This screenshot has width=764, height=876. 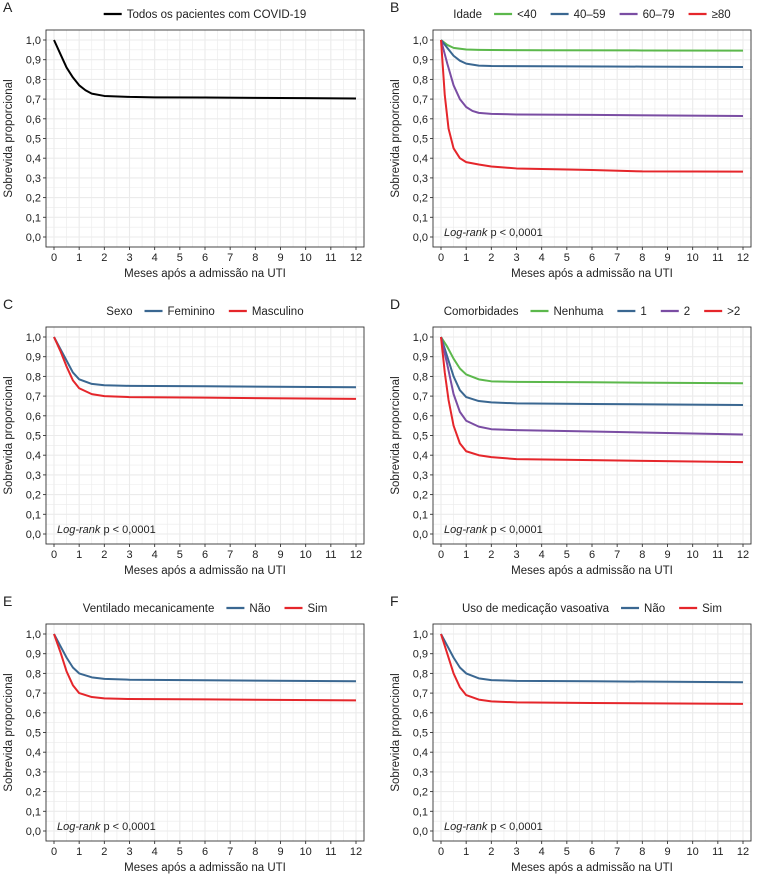 I want to click on legend-title: Ventilado mecanicamente, so click(x=149, y=609).